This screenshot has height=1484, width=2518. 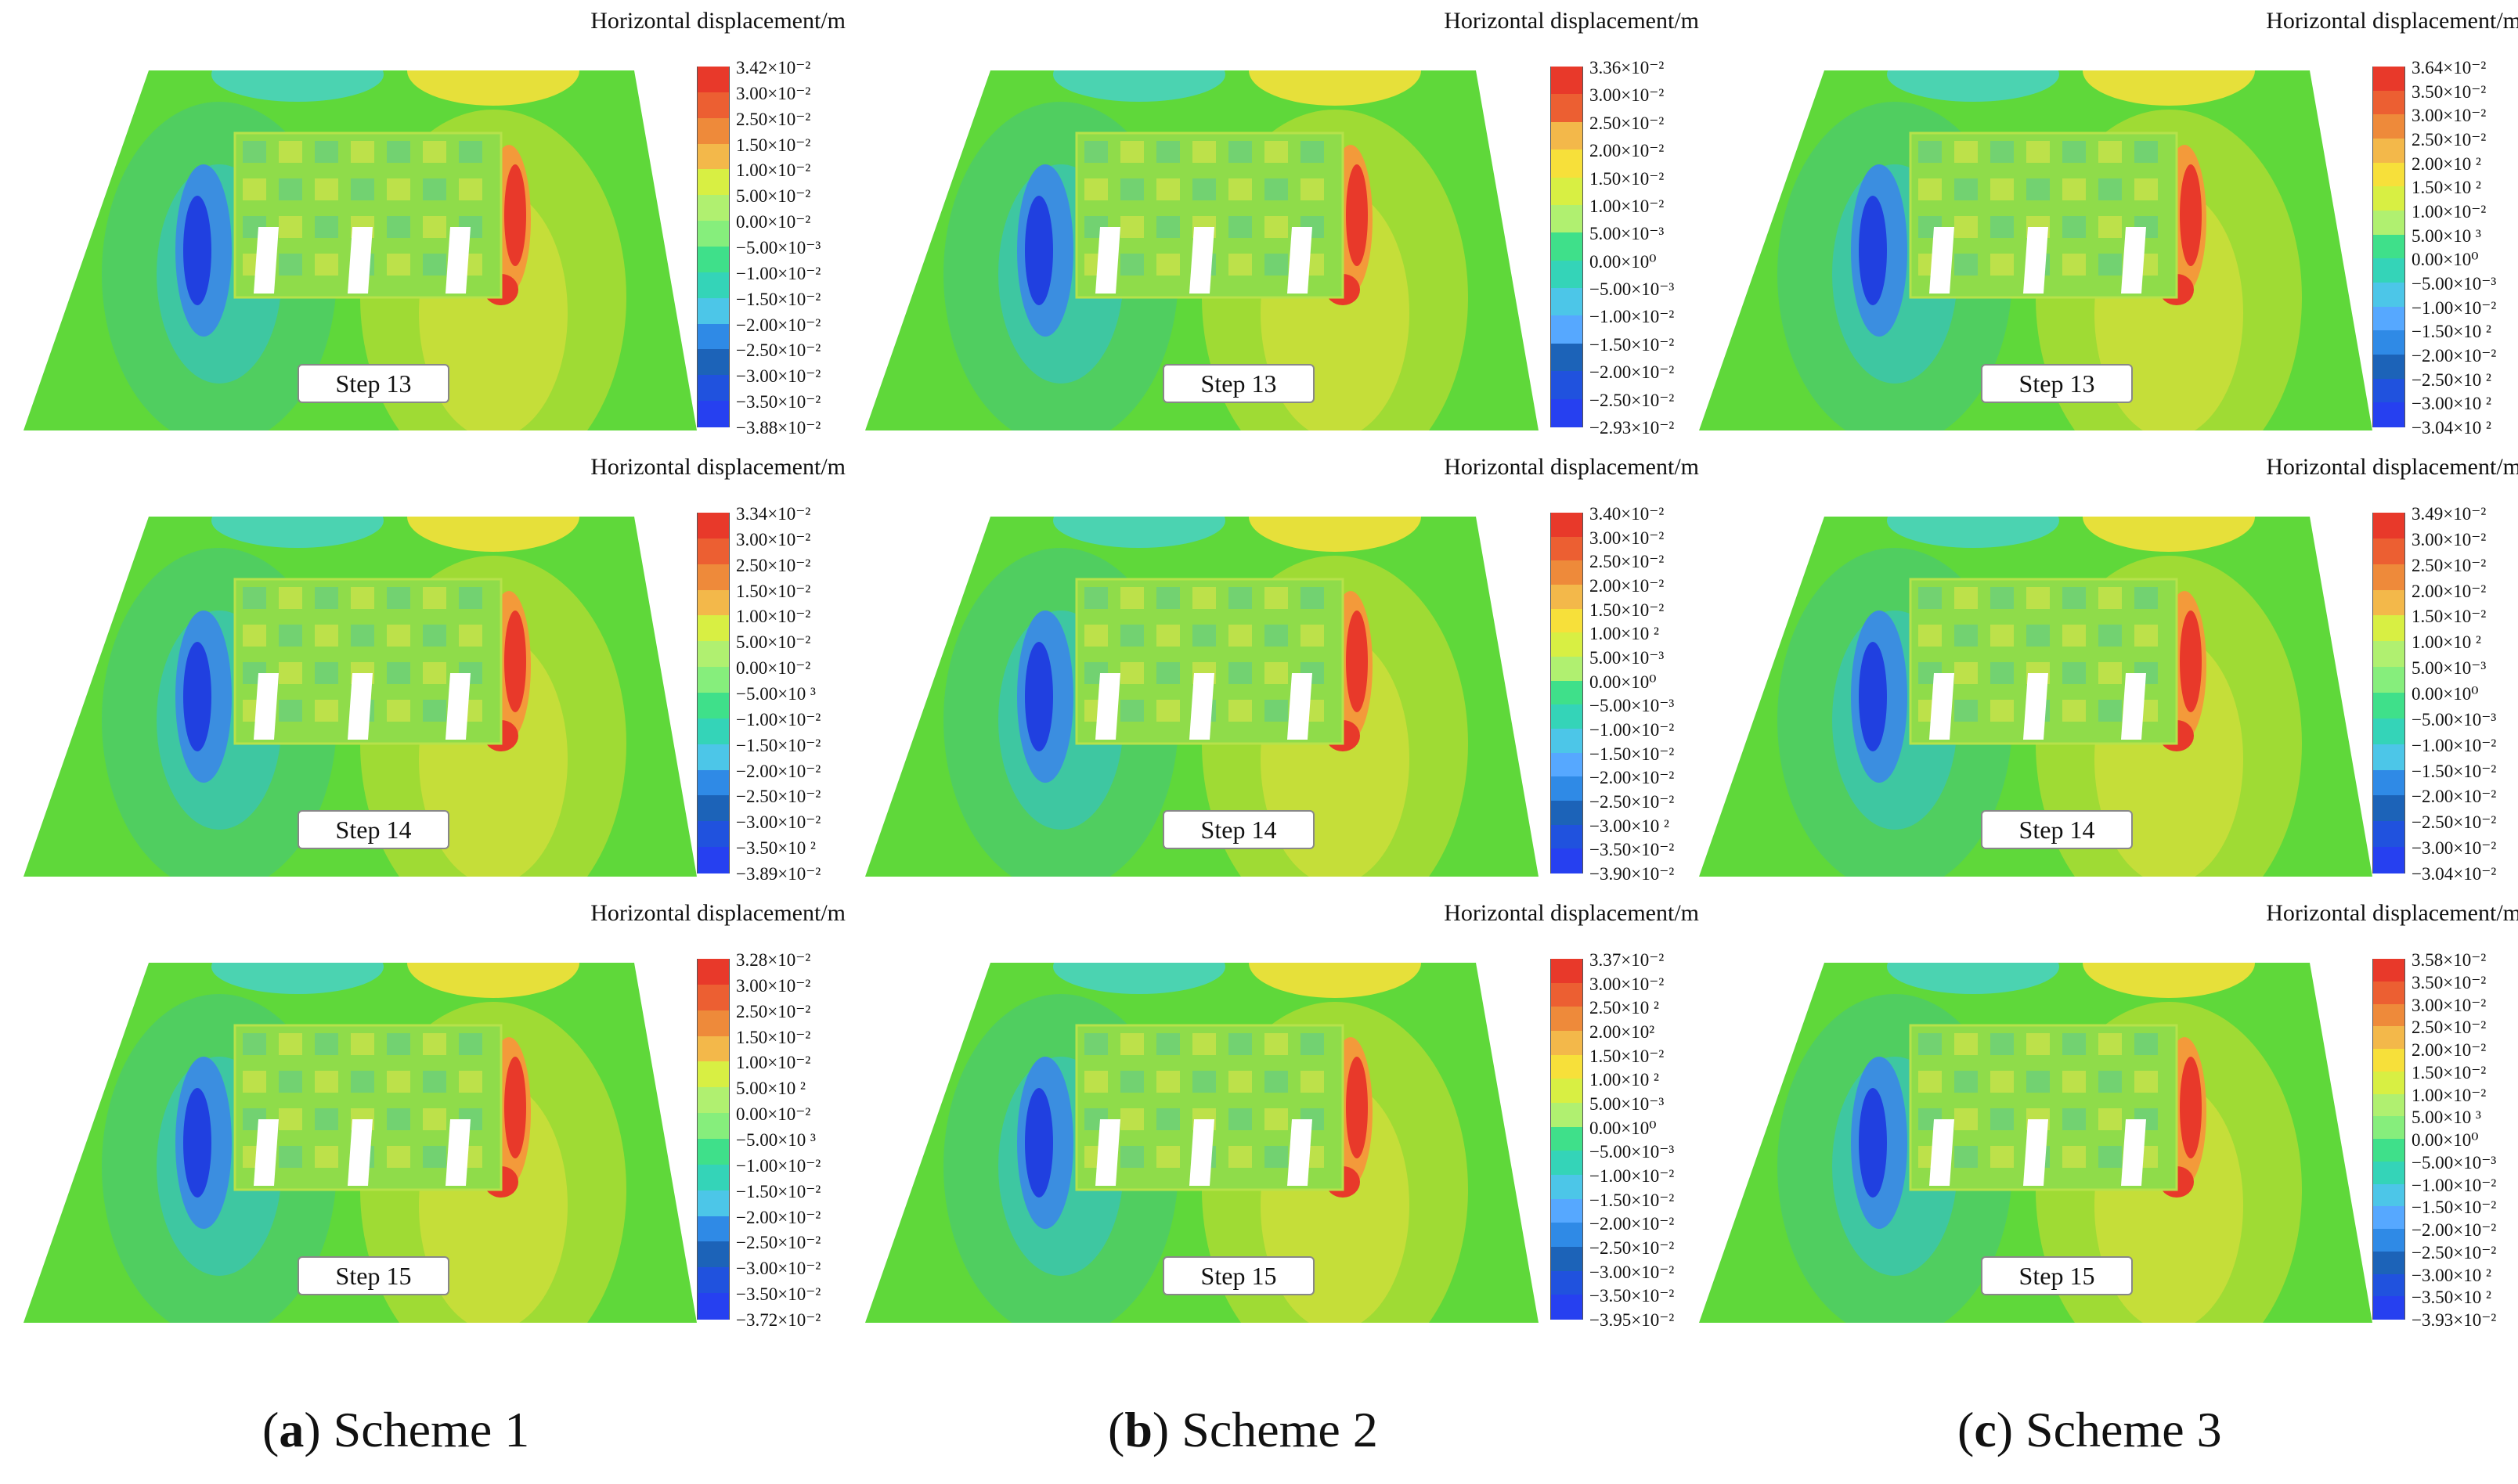 I want to click on step-label: Step 15, so click(x=374, y=1275).